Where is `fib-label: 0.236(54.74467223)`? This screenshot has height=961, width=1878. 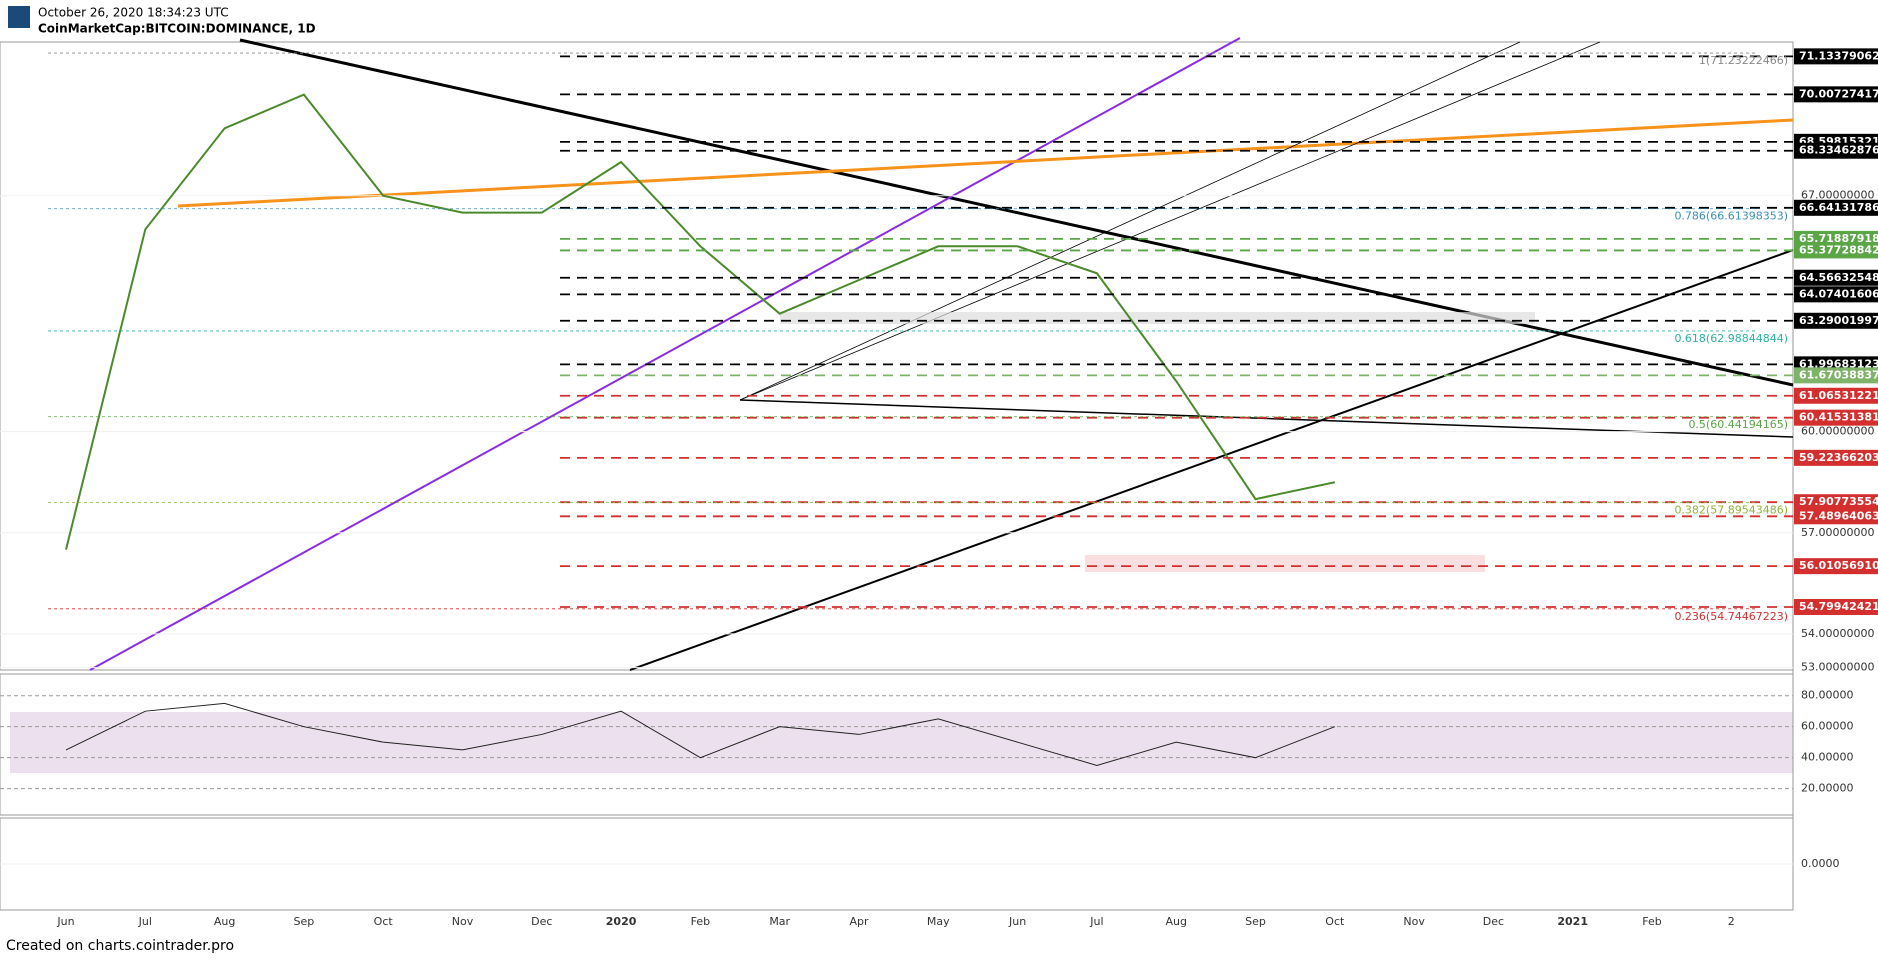
fib-label: 0.236(54.74467223) is located at coordinates (1731, 616).